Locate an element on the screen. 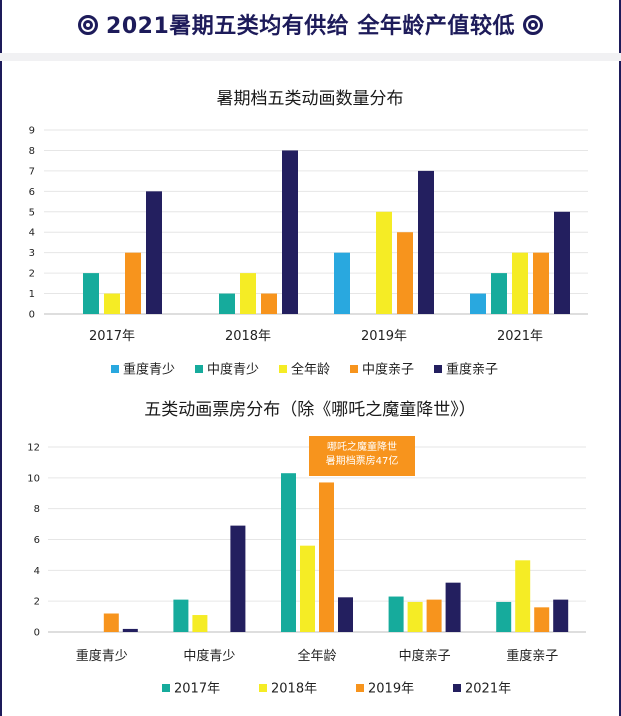 This screenshot has width=621, height=716. category-label: 全年龄 is located at coordinates (316, 656).